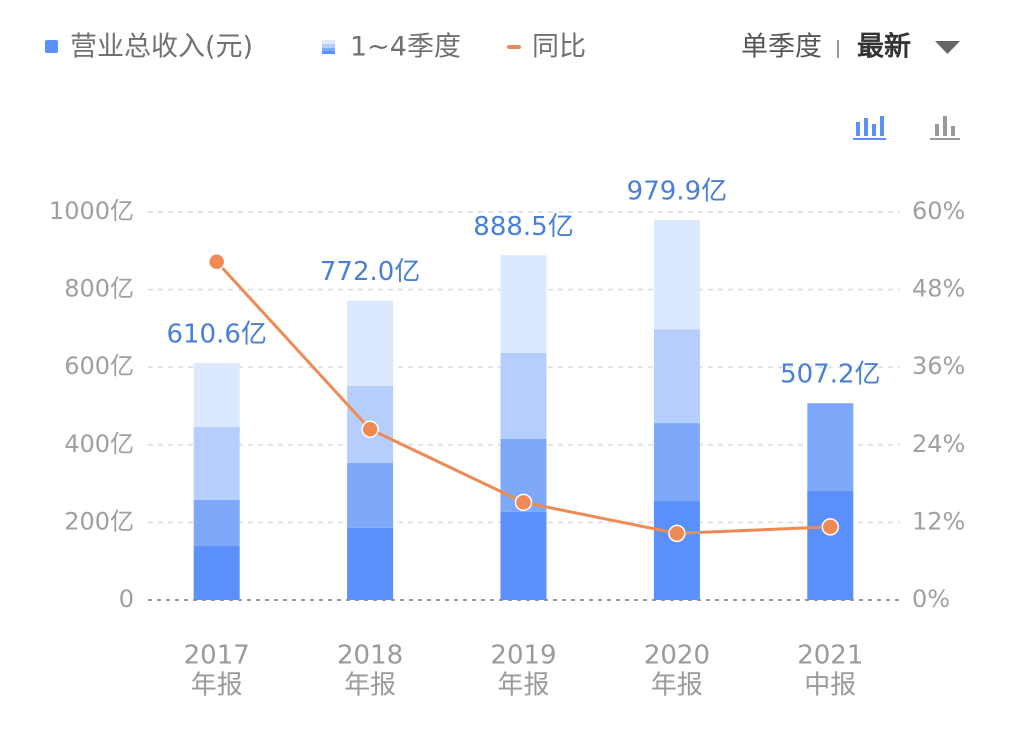 The image size is (1009, 735). What do you see at coordinates (126, 599) in the screenshot?
I see `y-tick-label: 0` at bounding box center [126, 599].